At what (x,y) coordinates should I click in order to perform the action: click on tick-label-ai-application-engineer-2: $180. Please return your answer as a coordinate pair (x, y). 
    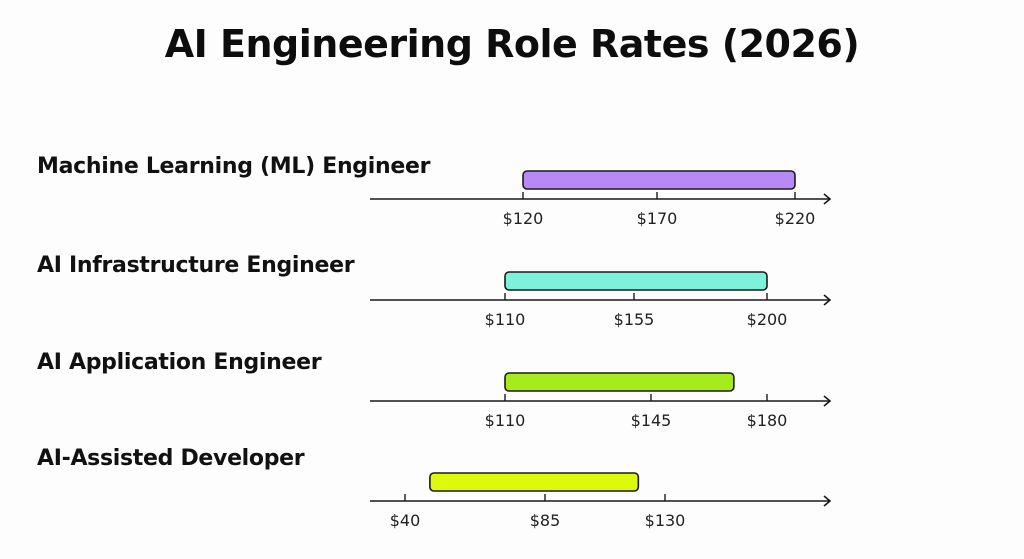
    Looking at the image, I should click on (767, 420).